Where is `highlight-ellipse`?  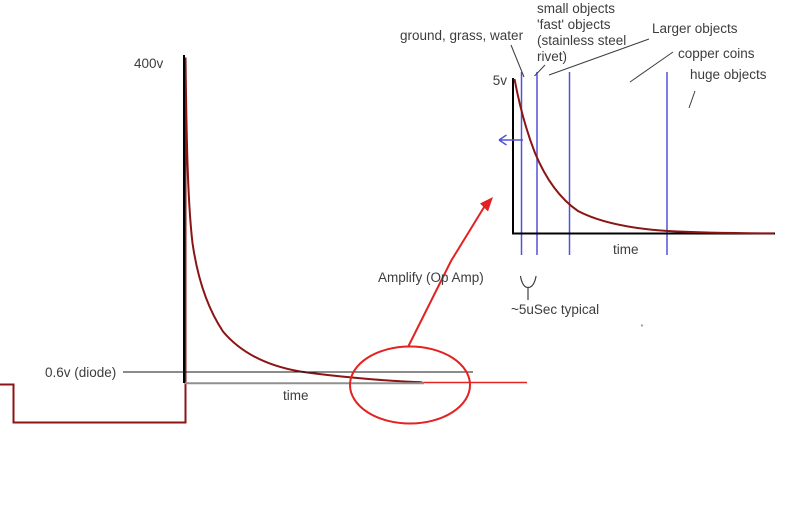
highlight-ellipse is located at coordinates (410, 385).